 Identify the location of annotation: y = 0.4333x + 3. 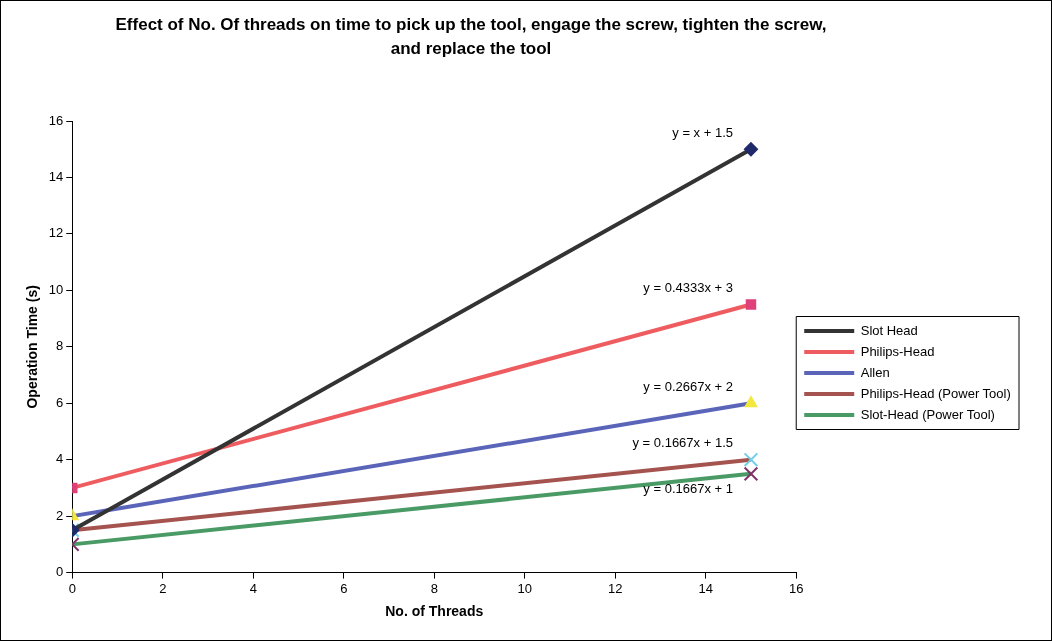
(688, 288).